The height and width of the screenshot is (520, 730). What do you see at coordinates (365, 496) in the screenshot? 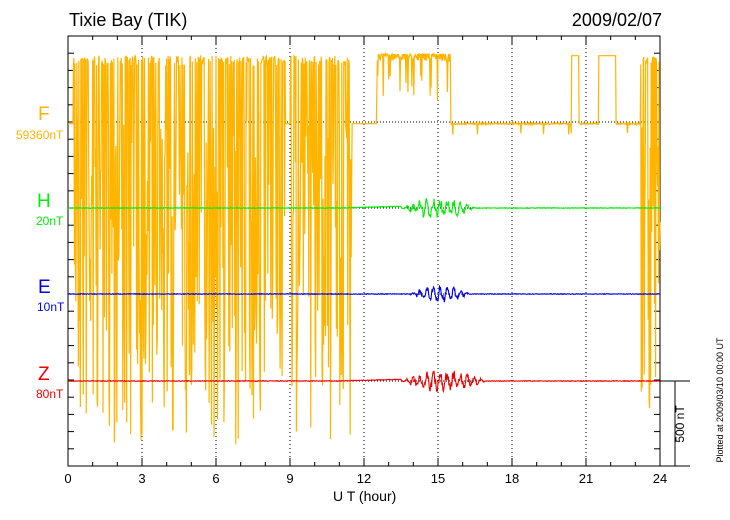
I see `x-axis-label: U T (hour)` at bounding box center [365, 496].